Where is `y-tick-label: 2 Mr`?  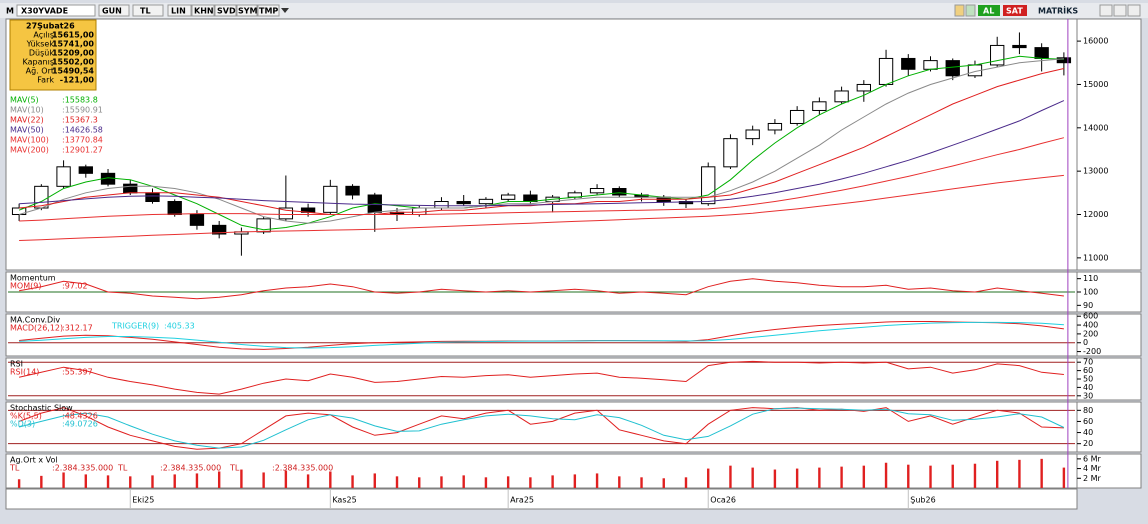 y-tick-label: 2 Mr is located at coordinates (1092, 478).